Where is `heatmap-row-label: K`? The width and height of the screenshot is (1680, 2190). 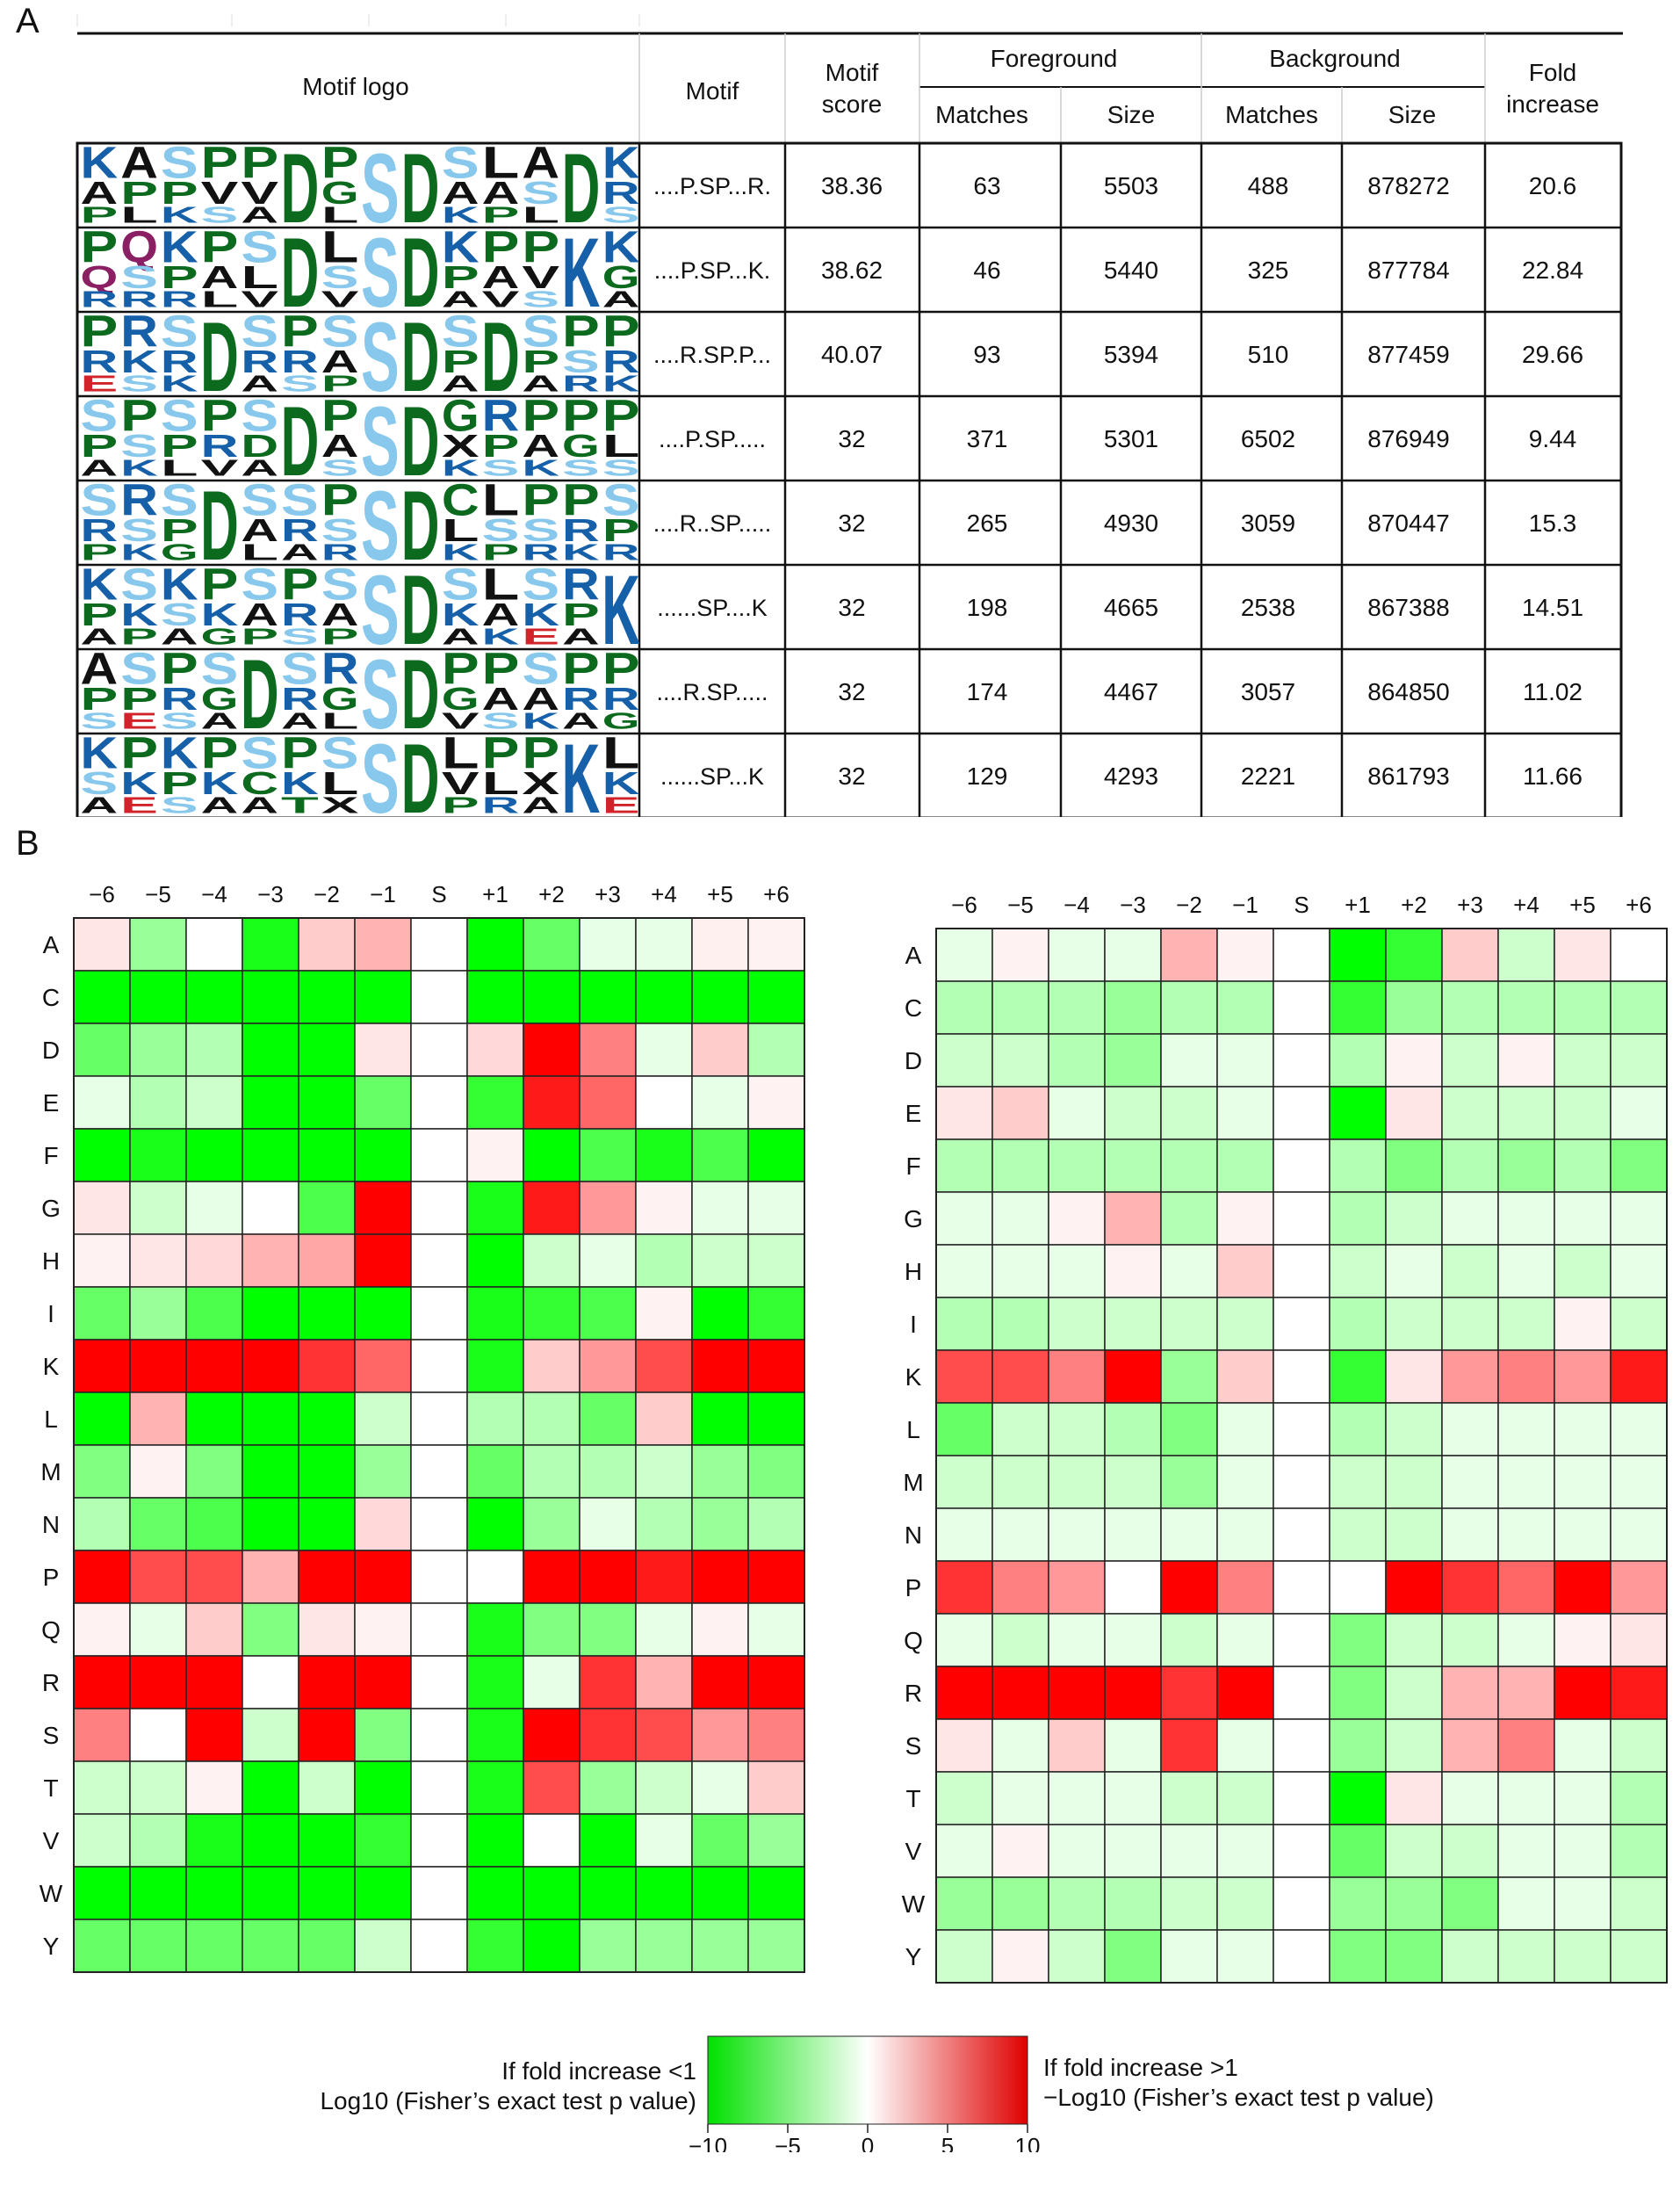
heatmap-row-label: K is located at coordinates (51, 1366).